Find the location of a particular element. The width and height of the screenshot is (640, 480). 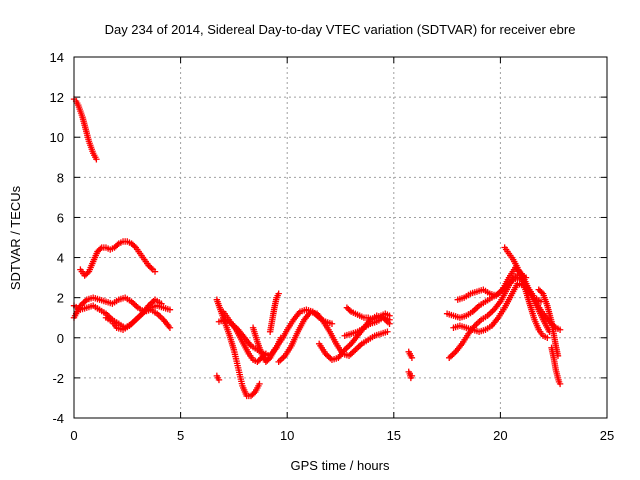

y-tick-label: 8 is located at coordinates (60, 177).